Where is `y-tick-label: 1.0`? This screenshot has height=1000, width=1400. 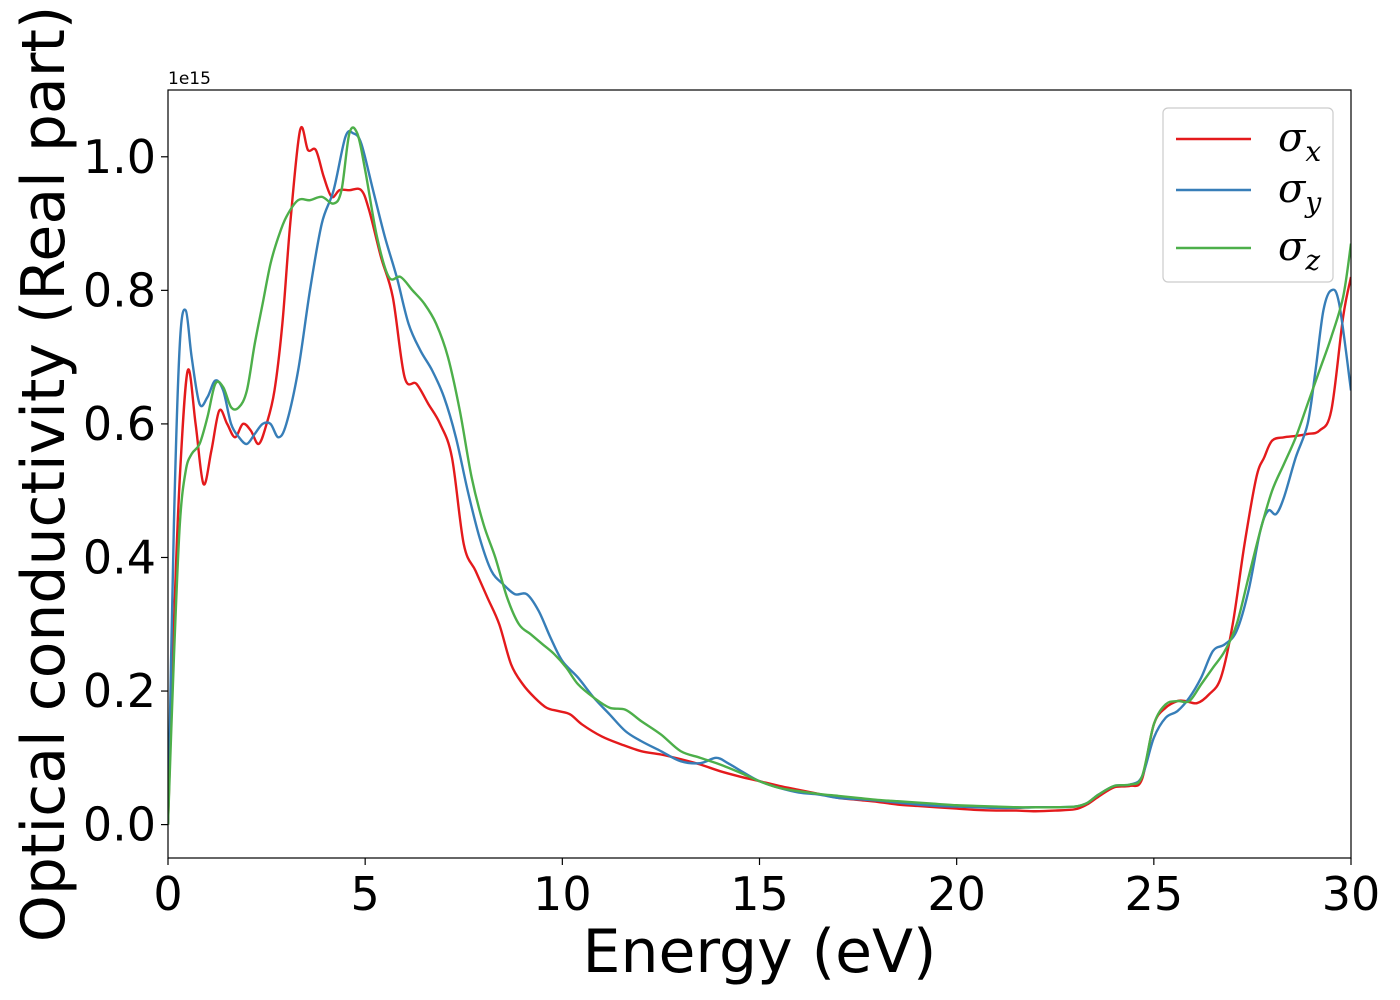 y-tick-label: 1.0 is located at coordinates (119, 157).